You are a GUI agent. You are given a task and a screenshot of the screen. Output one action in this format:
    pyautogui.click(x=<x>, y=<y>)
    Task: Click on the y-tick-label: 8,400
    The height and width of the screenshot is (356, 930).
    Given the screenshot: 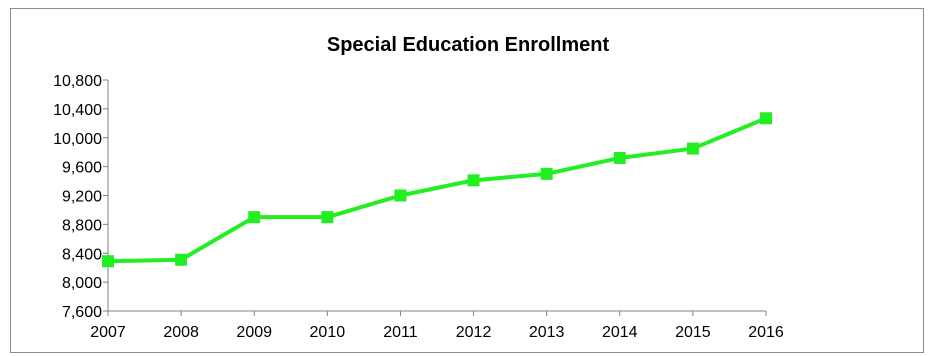 What is the action you would take?
    pyautogui.click(x=82, y=254)
    